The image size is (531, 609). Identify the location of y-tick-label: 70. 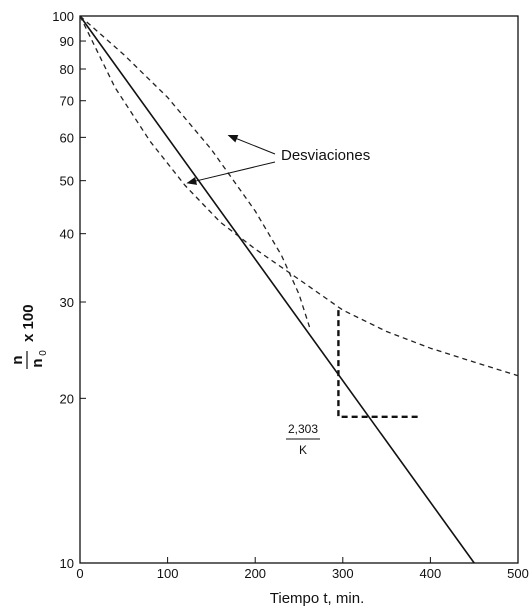
(67, 101).